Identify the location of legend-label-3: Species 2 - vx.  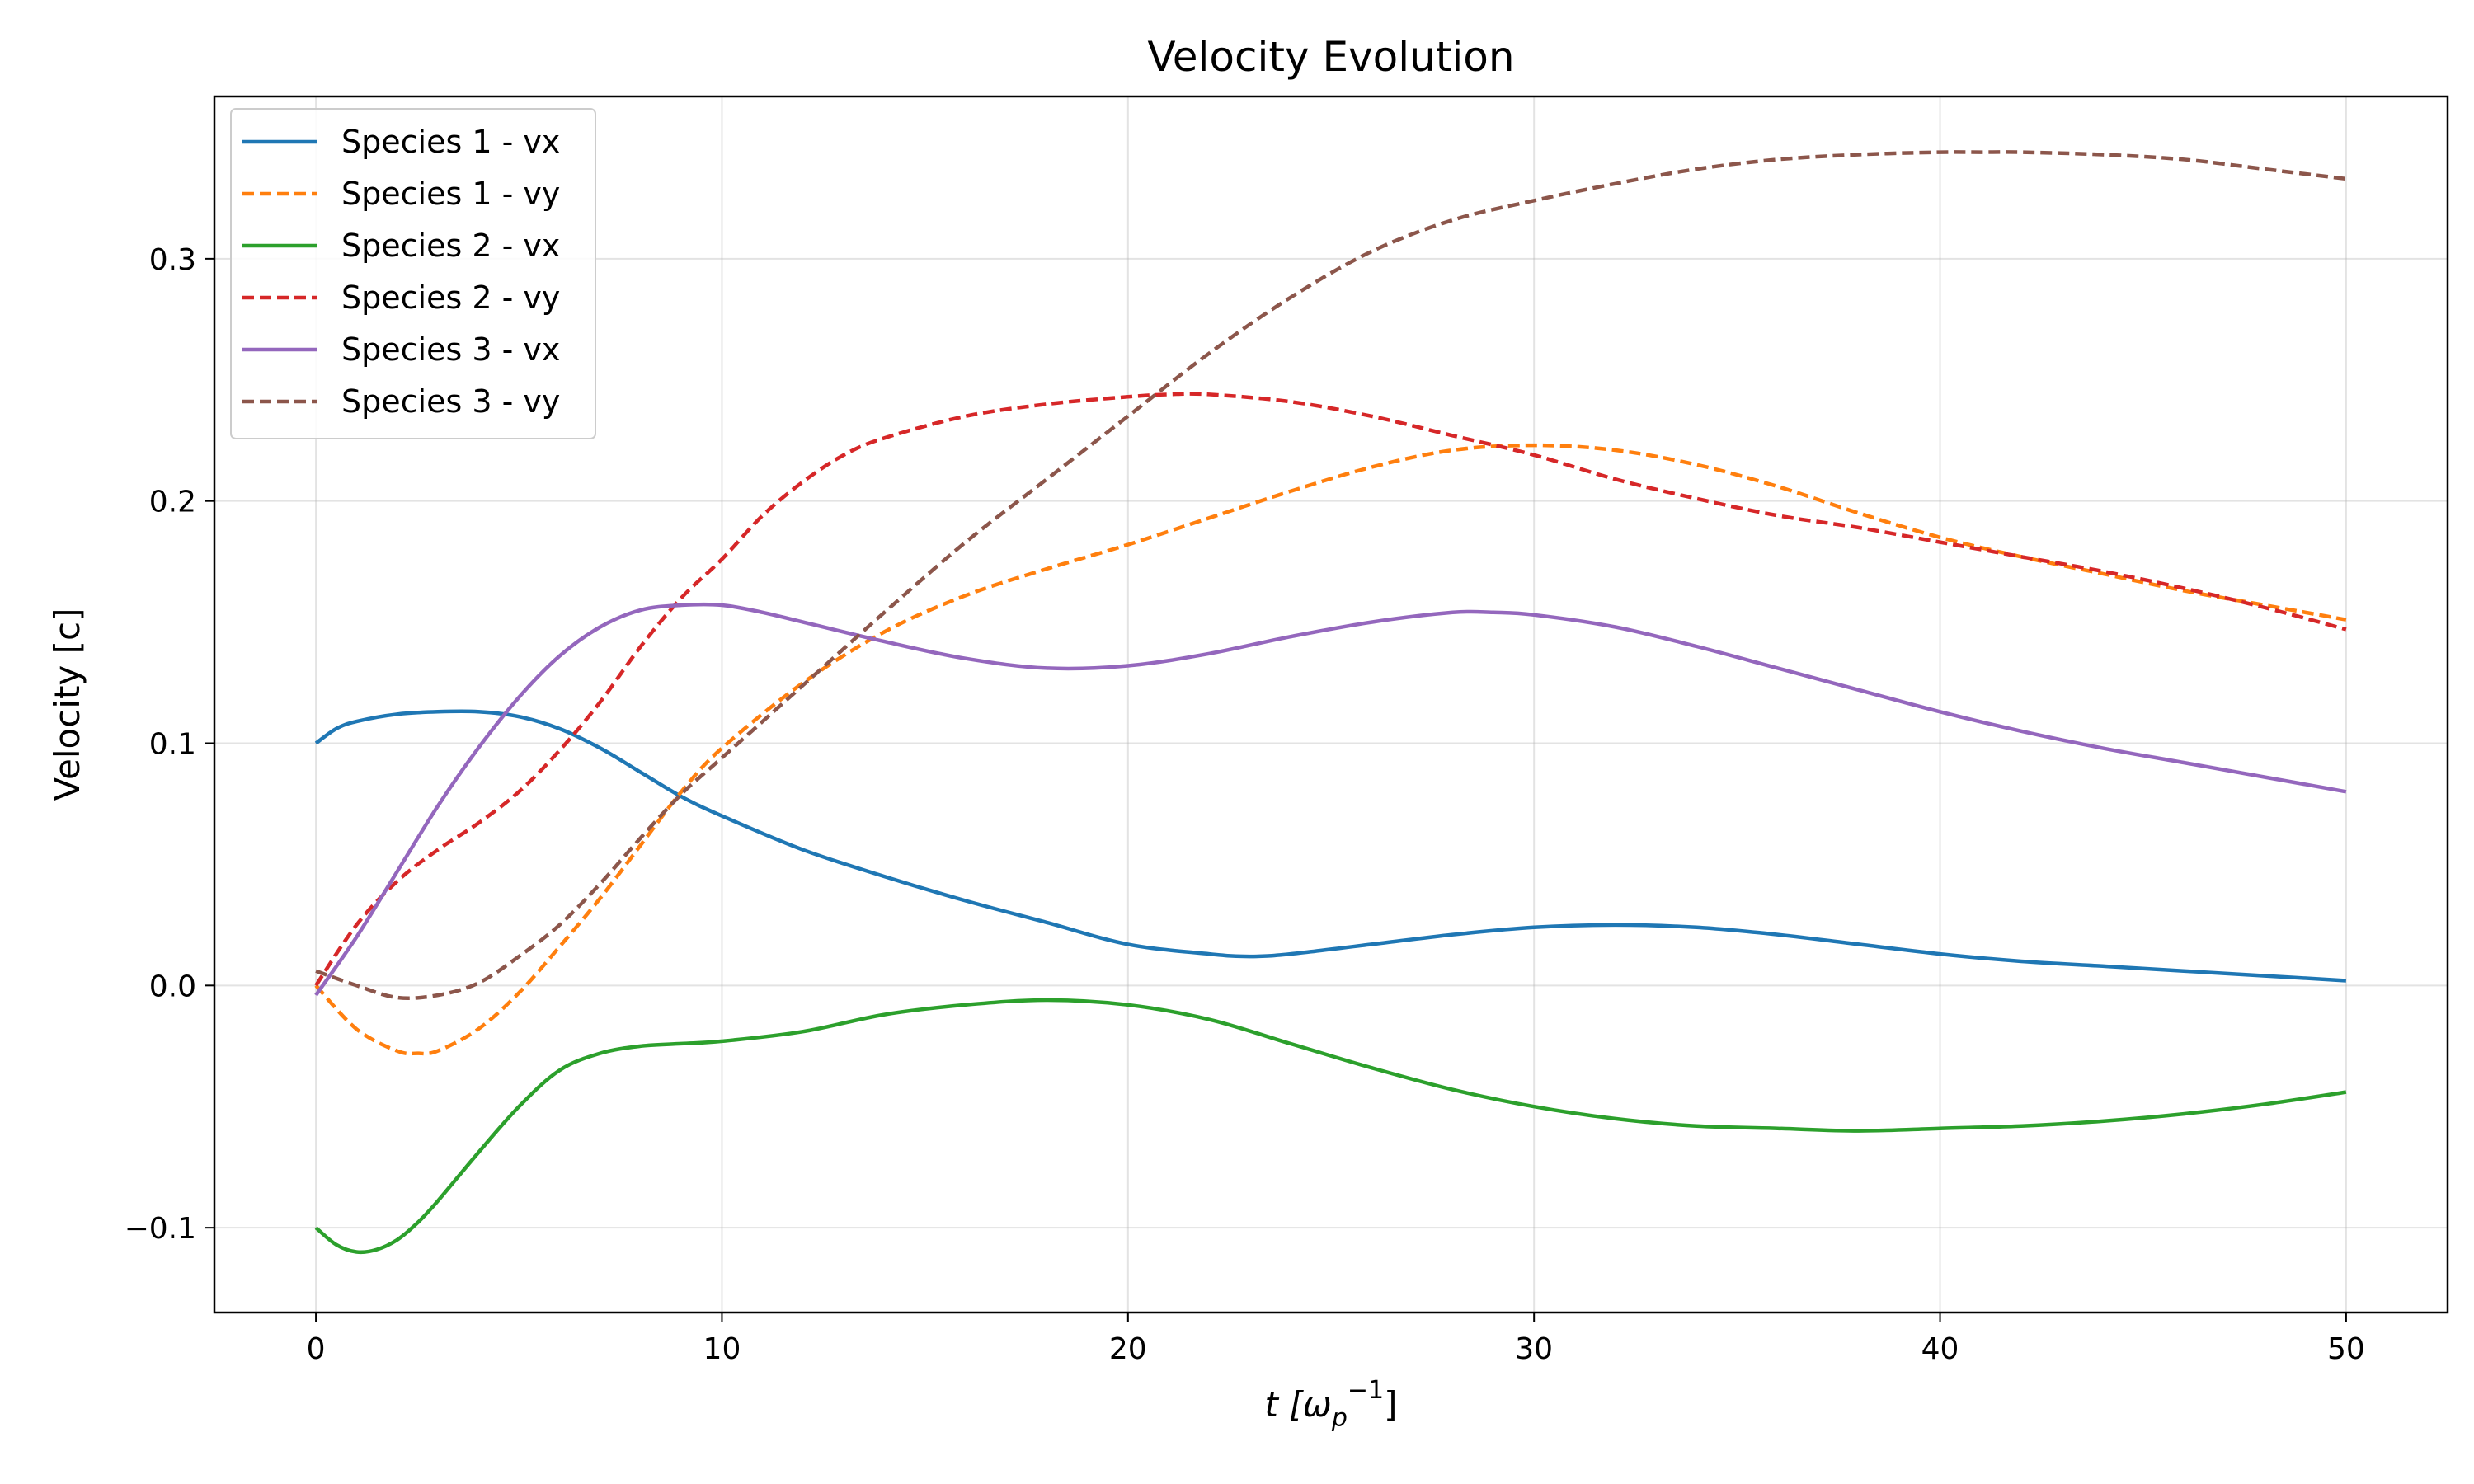
(450, 246).